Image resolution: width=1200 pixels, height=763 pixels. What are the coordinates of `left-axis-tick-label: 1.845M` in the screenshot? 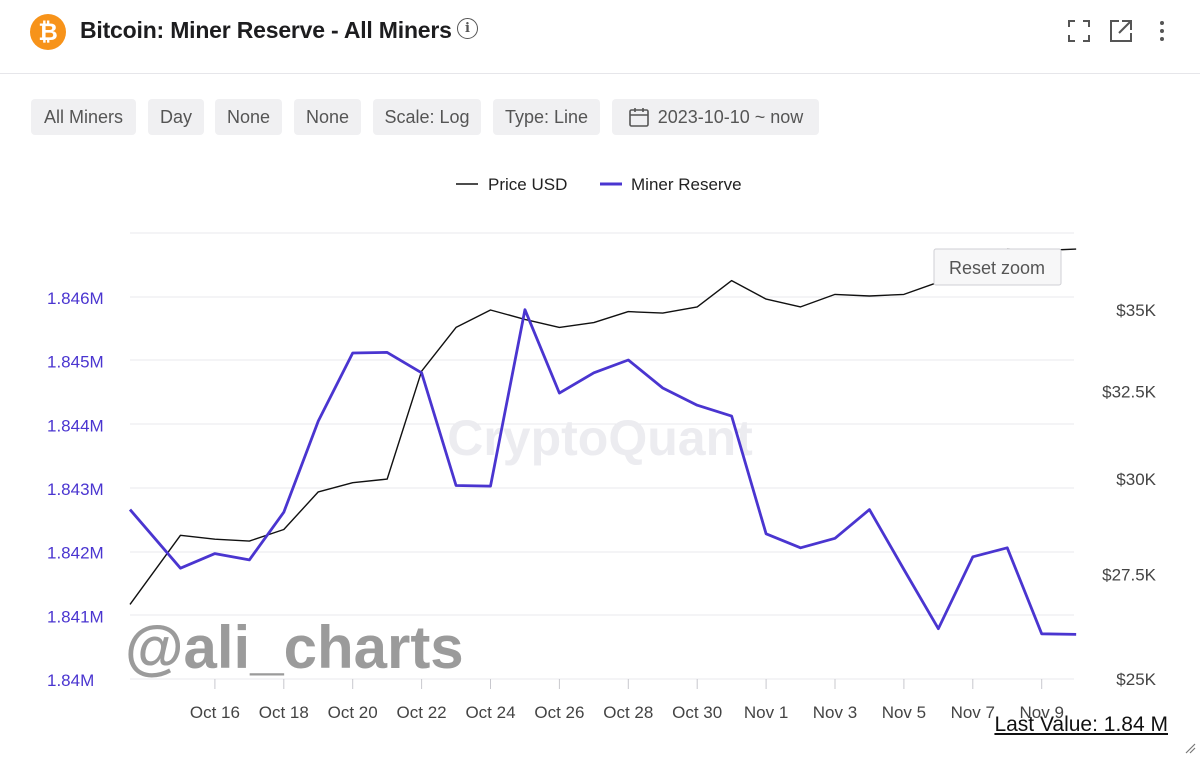 It's located at (75, 362).